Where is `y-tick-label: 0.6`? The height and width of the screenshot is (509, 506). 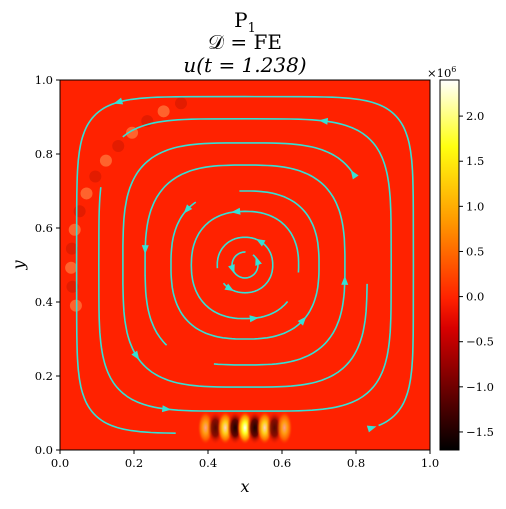
y-tick-label: 0.6 is located at coordinates (44, 228).